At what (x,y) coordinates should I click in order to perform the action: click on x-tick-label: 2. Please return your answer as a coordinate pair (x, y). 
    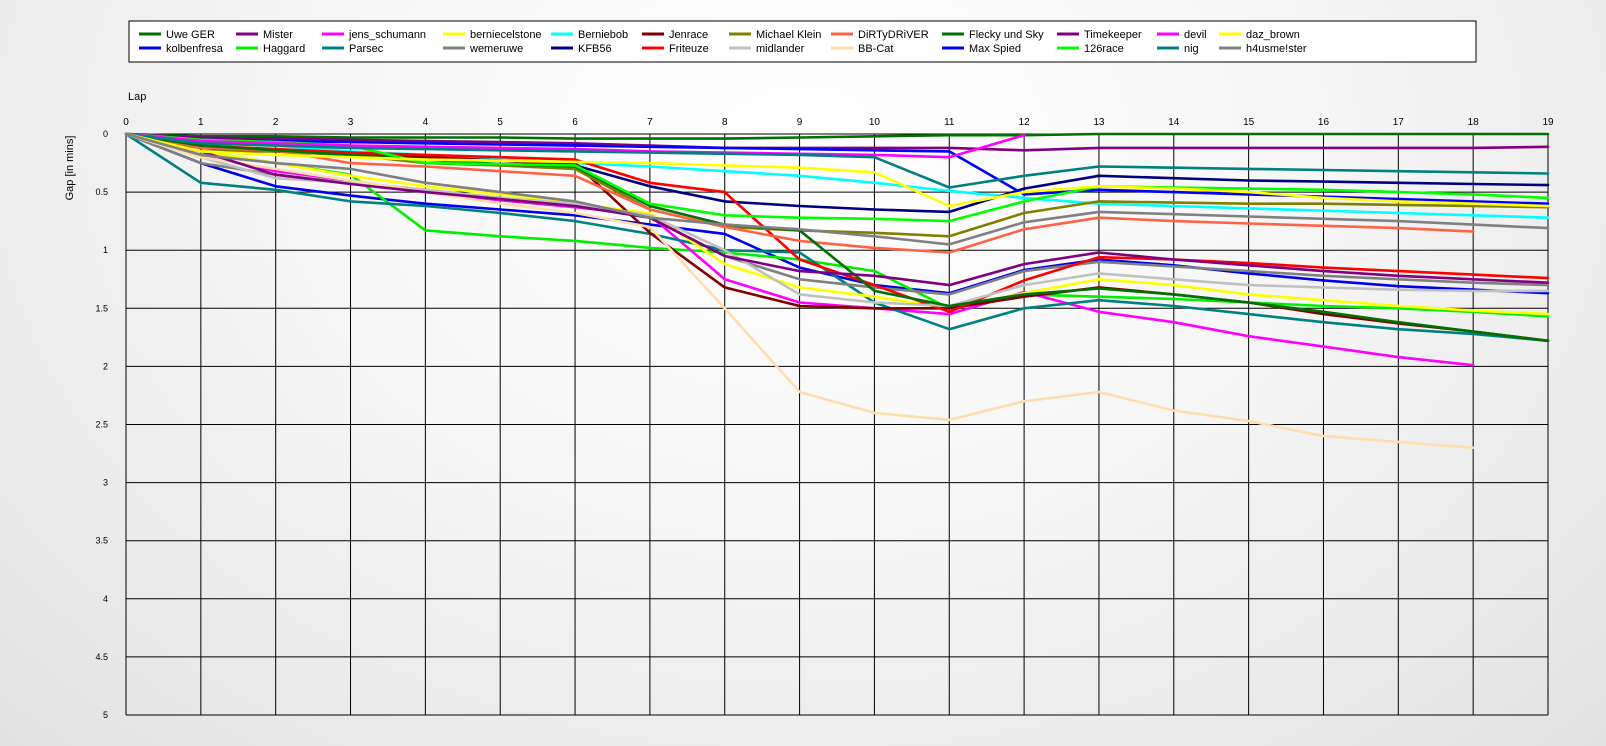
    Looking at the image, I should click on (276, 122).